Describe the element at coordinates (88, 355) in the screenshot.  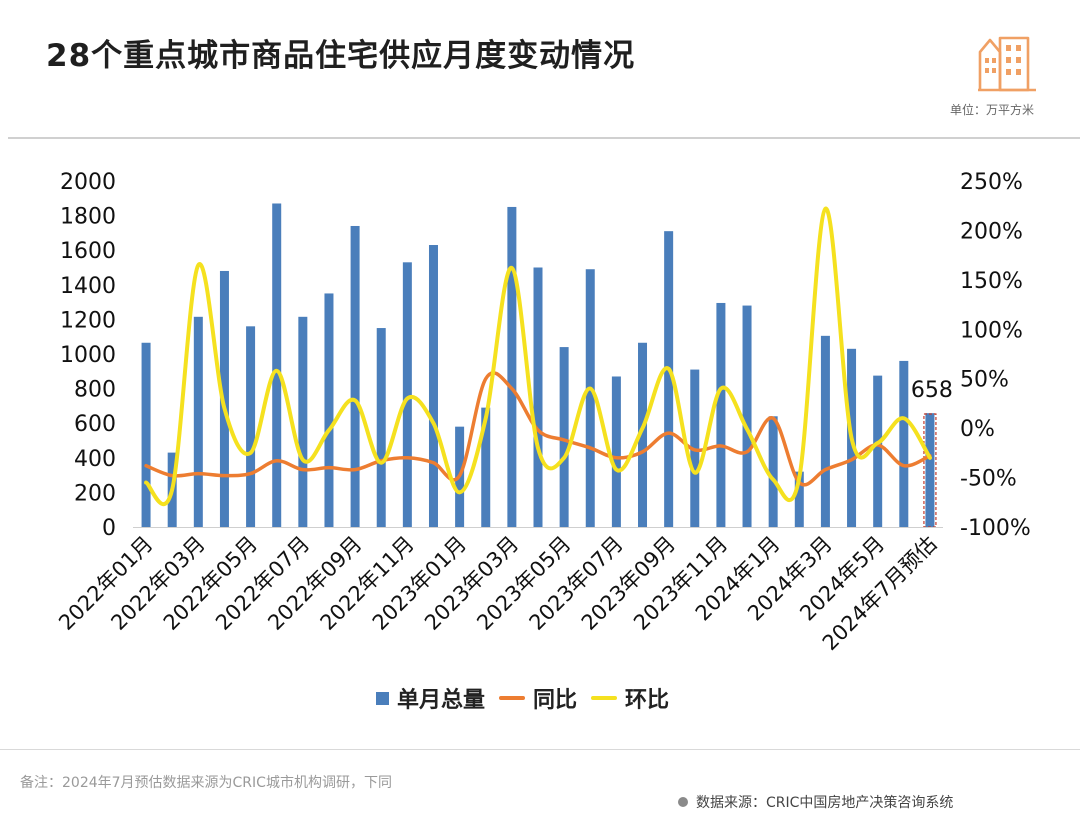
I see `y-left-tick-label: 1000` at that location.